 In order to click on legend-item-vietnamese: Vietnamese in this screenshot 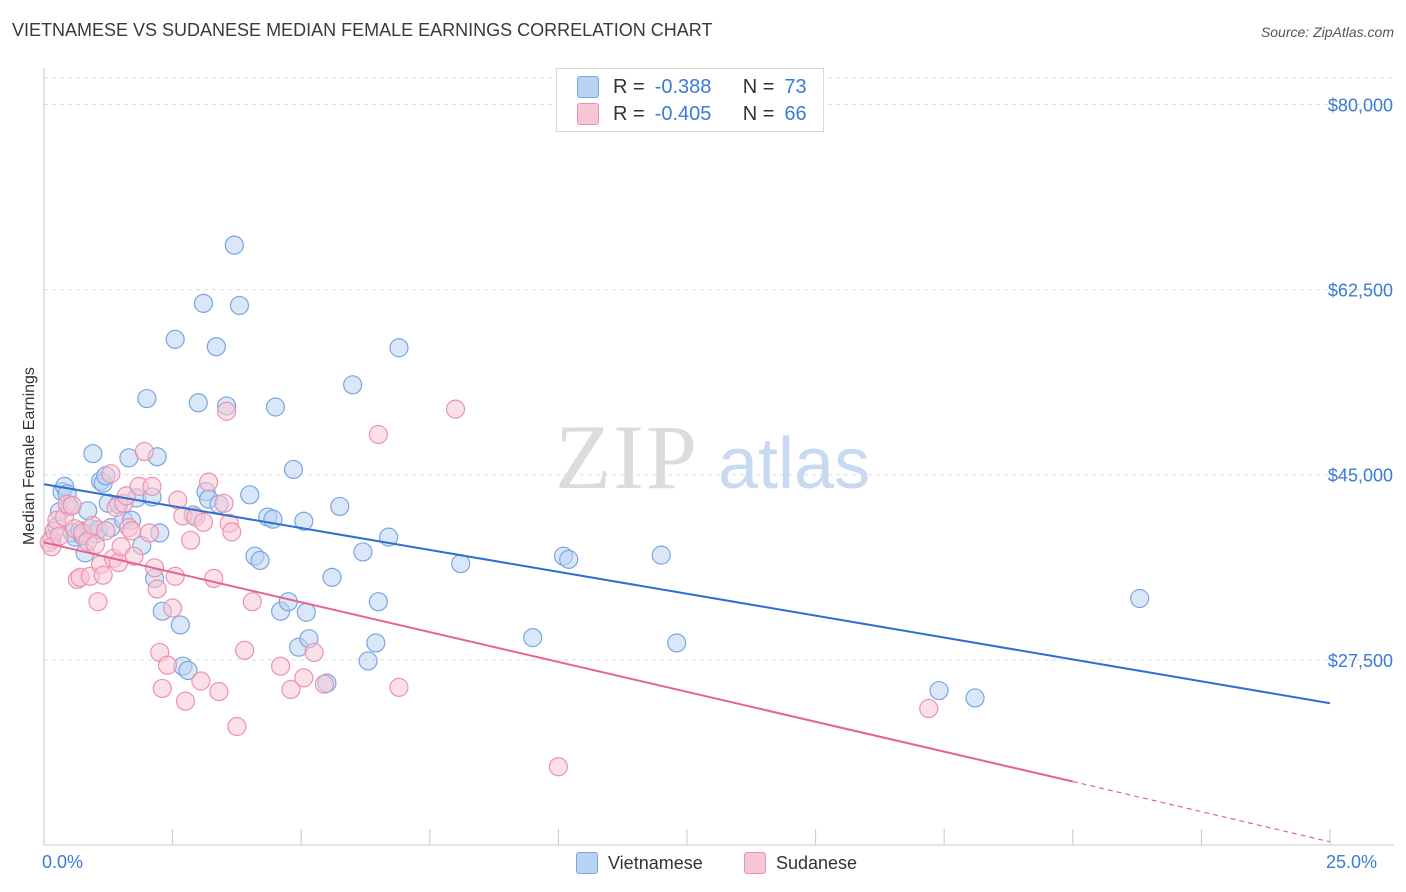, I will do `click(639, 863)`.